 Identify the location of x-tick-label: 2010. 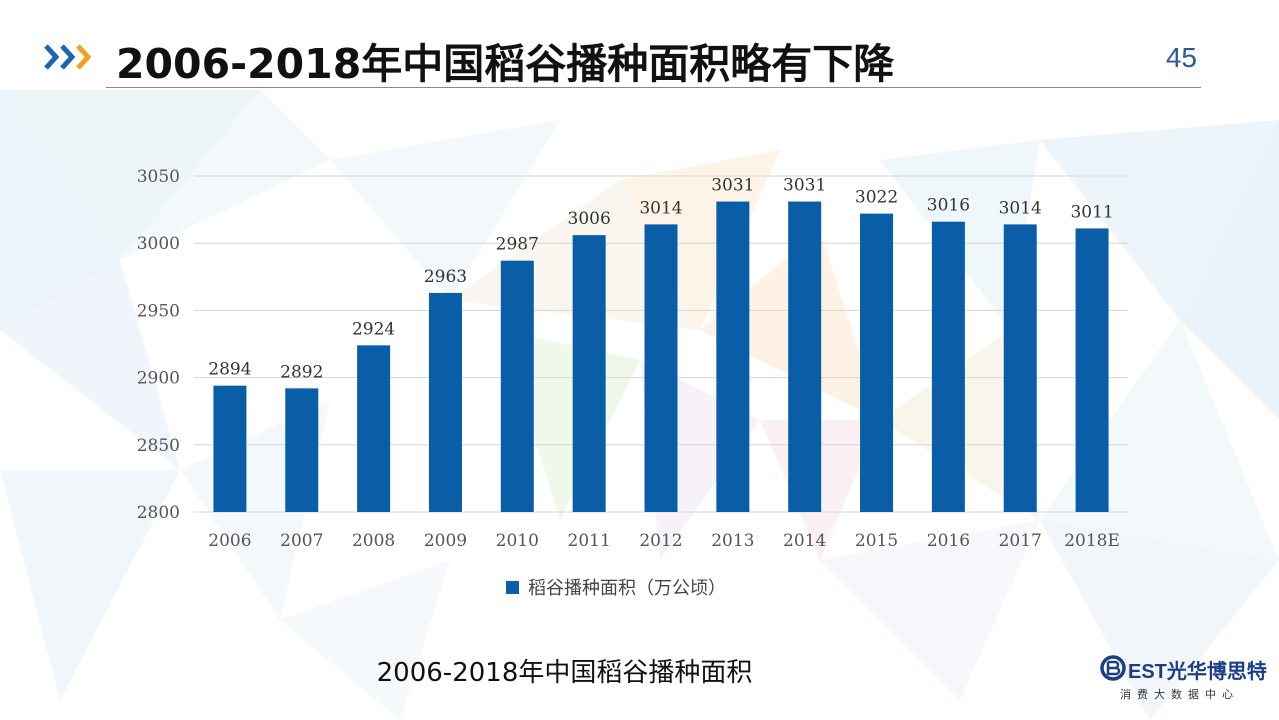
(517, 541).